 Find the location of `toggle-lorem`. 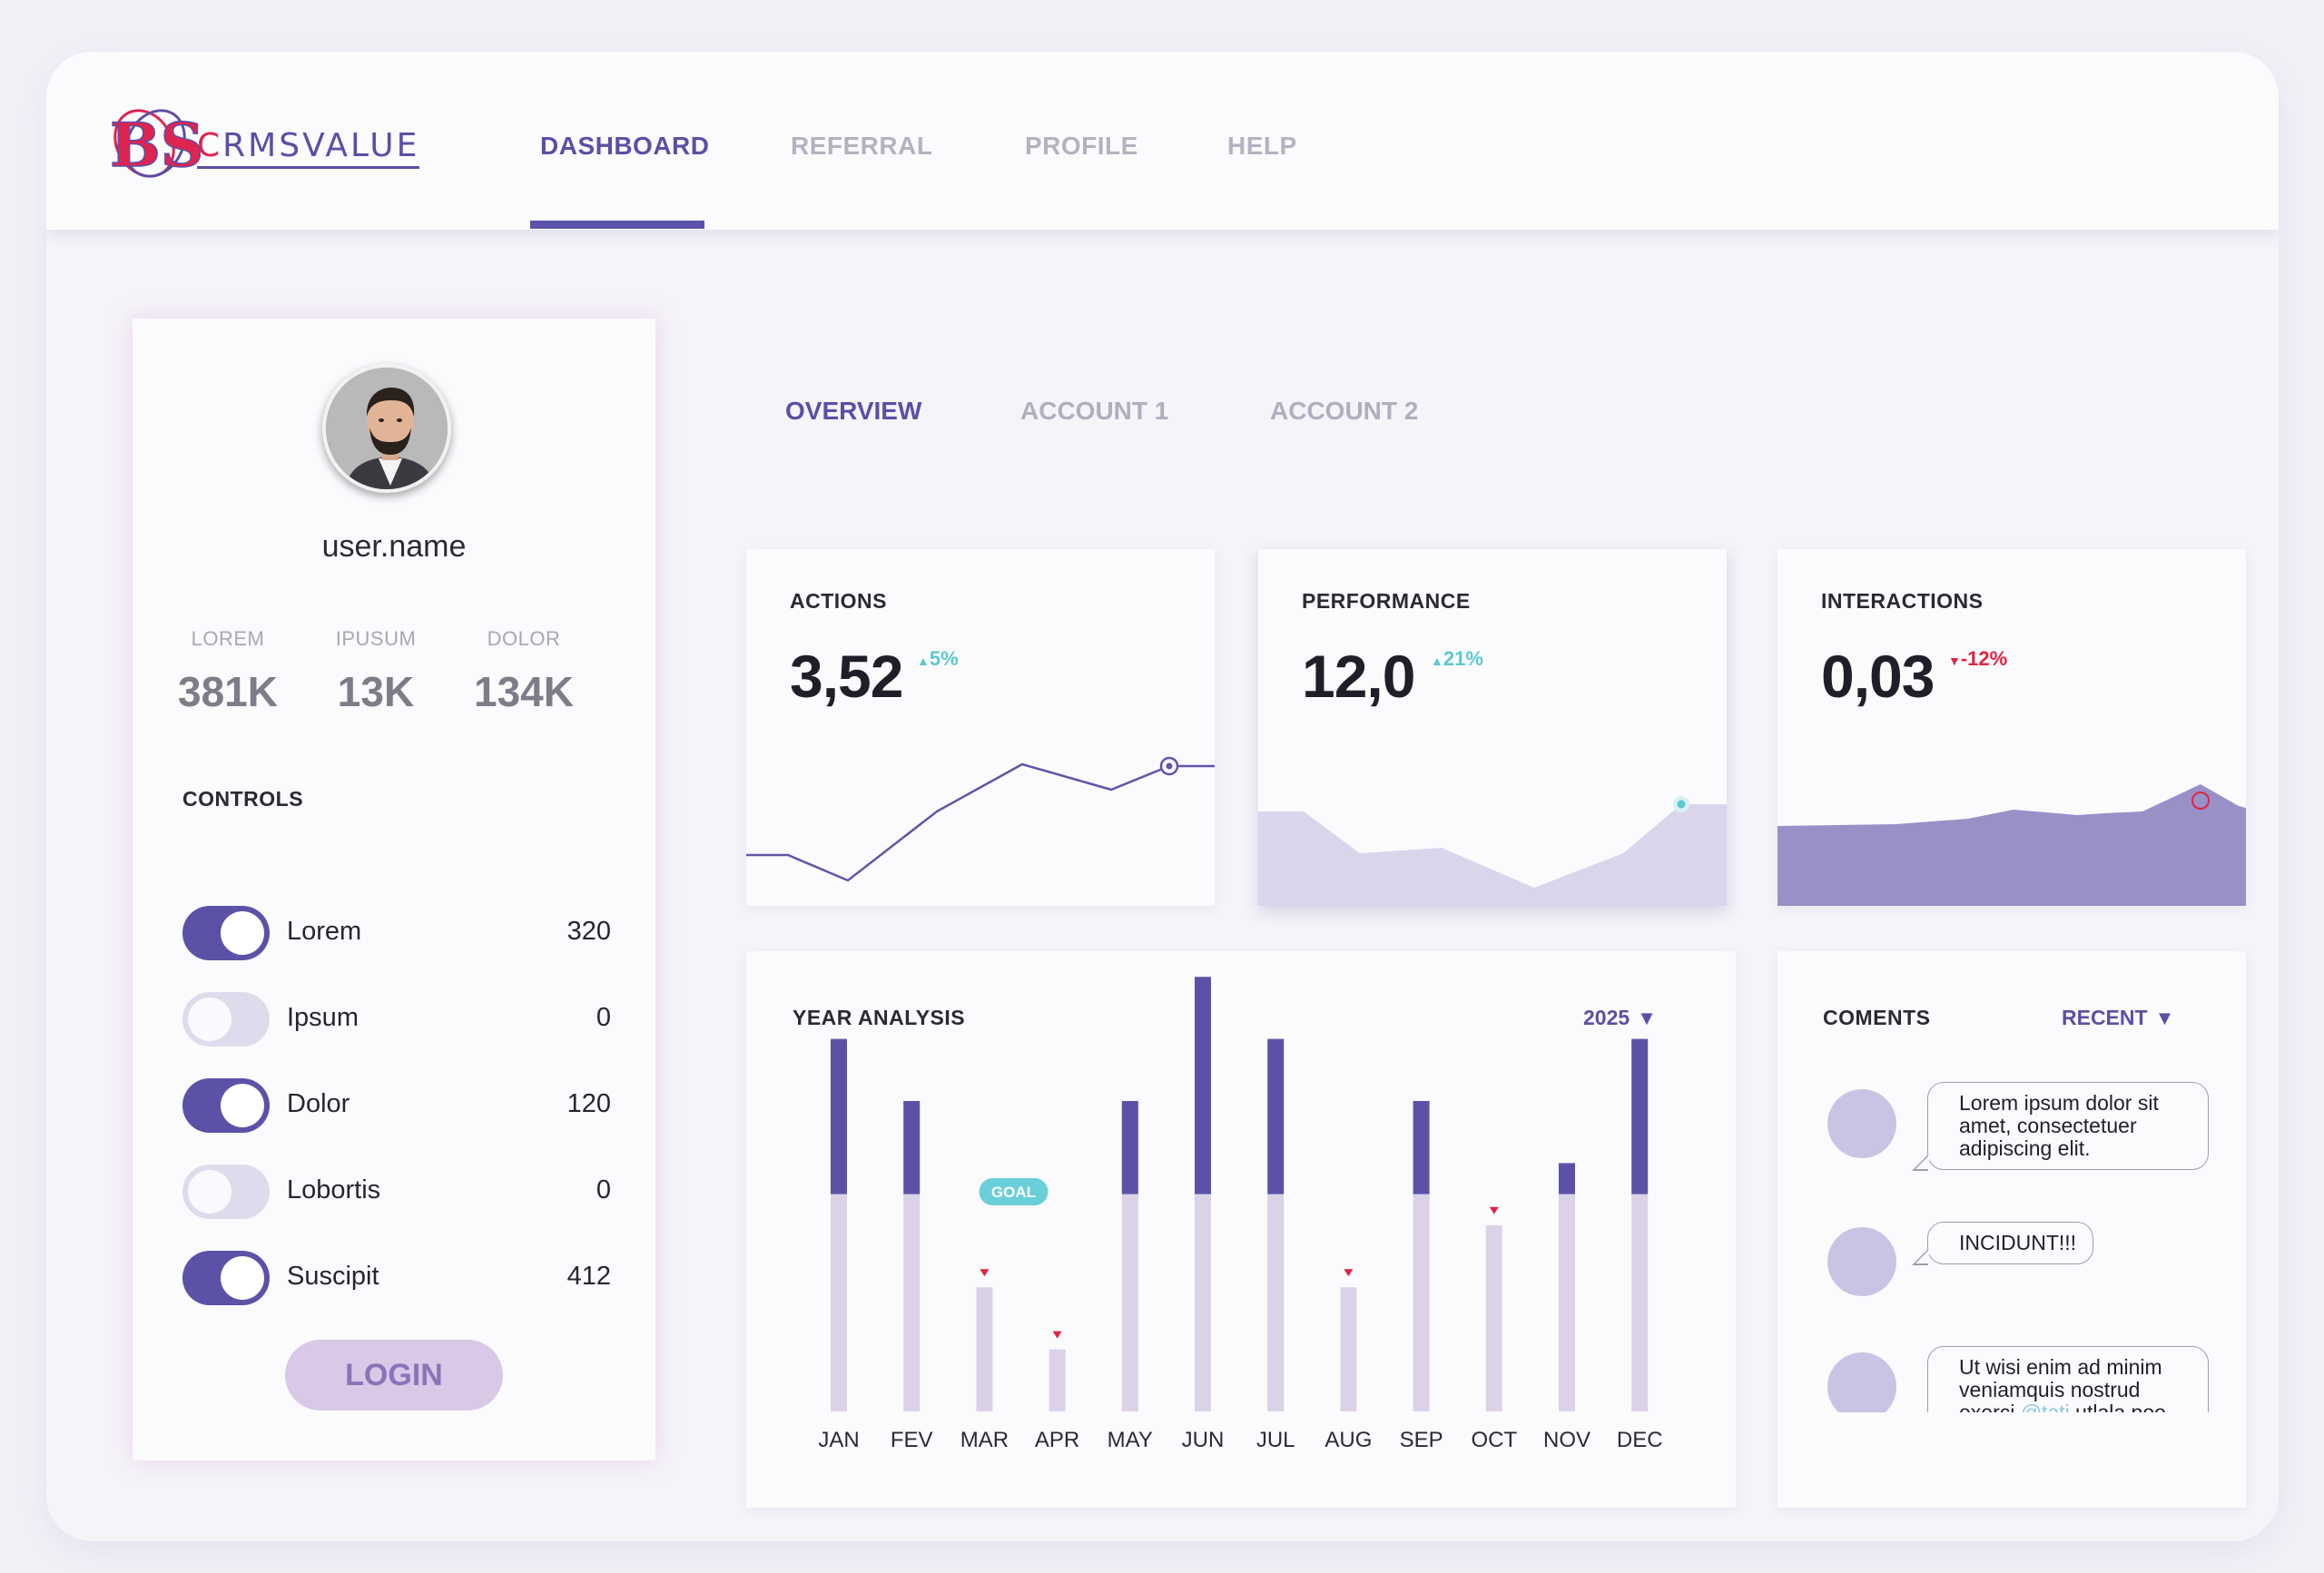

toggle-lorem is located at coordinates (226, 933).